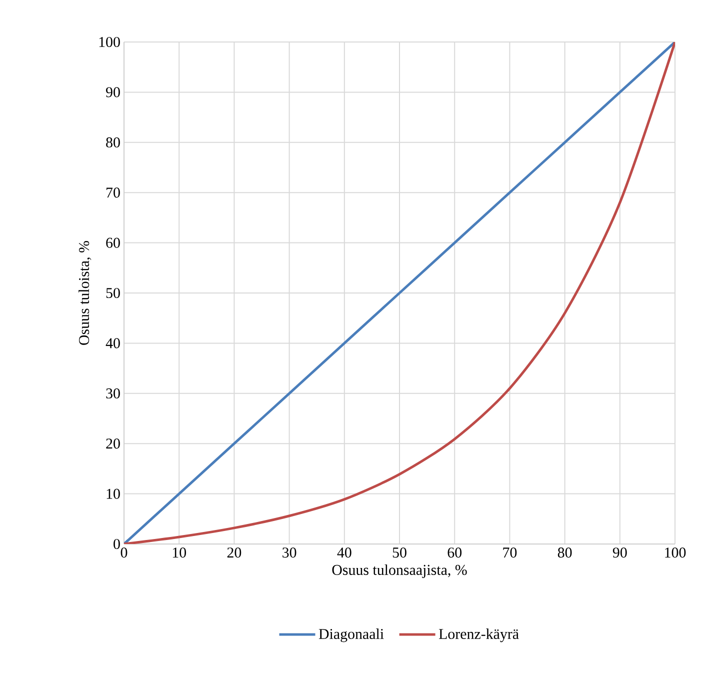 Image resolution: width=711 pixels, height=690 pixels. What do you see at coordinates (113, 92) in the screenshot?
I see `y-tick-label: 90` at bounding box center [113, 92].